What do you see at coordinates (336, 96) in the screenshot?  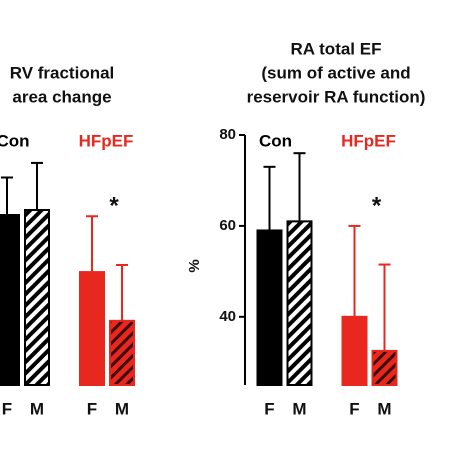 I see `chart-title: reservoir RA function)` at bounding box center [336, 96].